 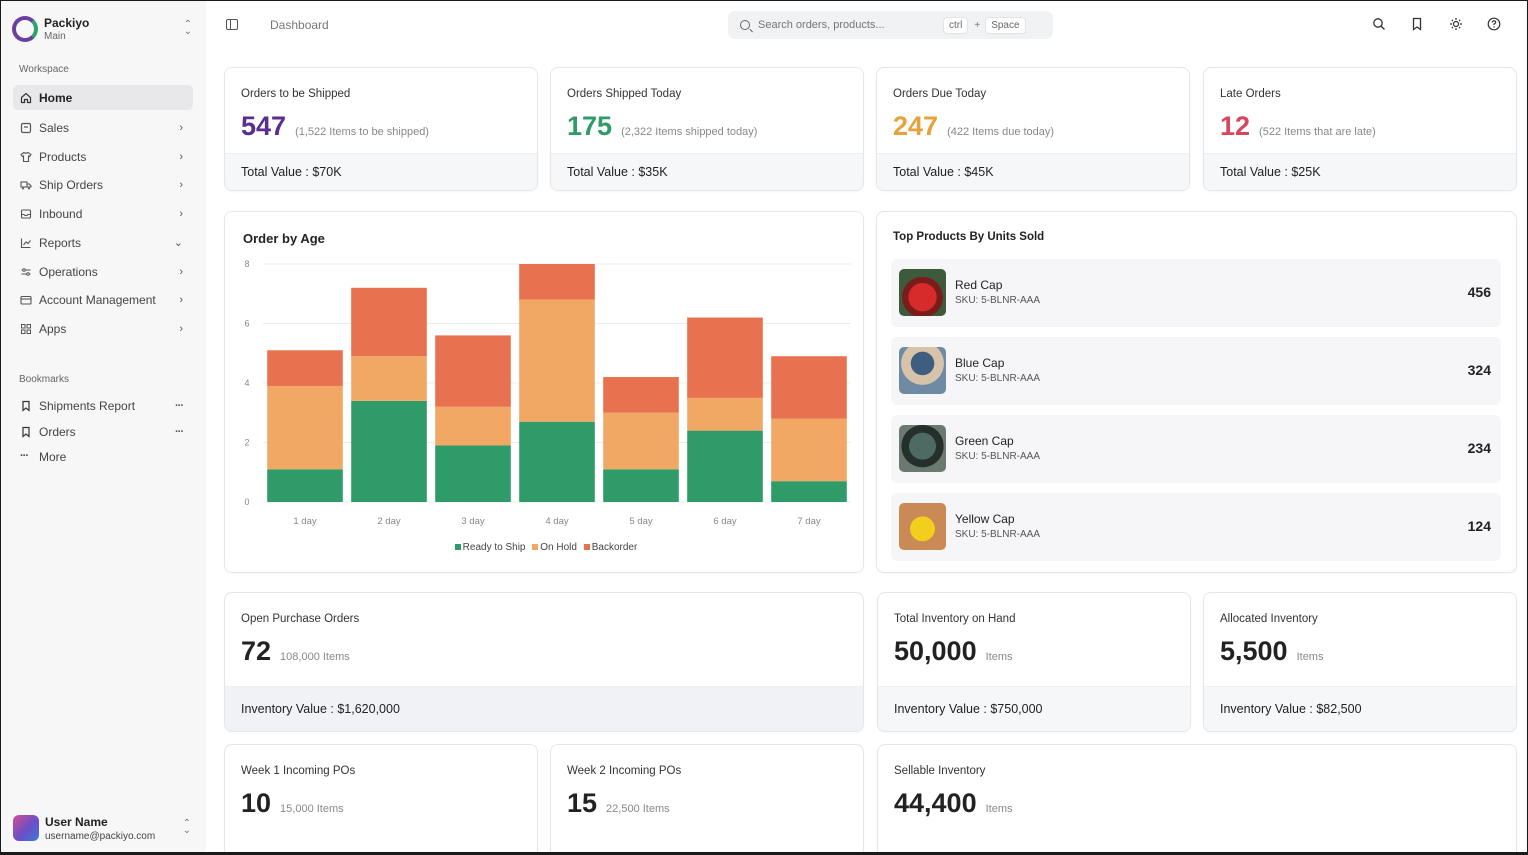 I want to click on sellable-inventory-card: Sellable Inventory 44,400 Items, so click(x=1197, y=798).